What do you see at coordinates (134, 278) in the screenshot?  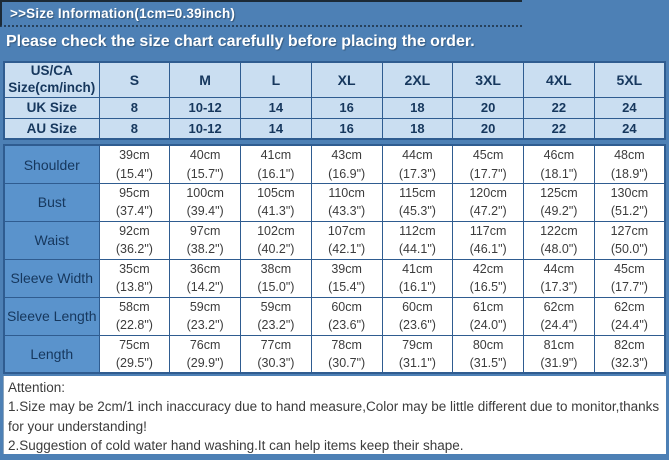 I see `measurement-value-cell: 35cm (13.8")` at bounding box center [134, 278].